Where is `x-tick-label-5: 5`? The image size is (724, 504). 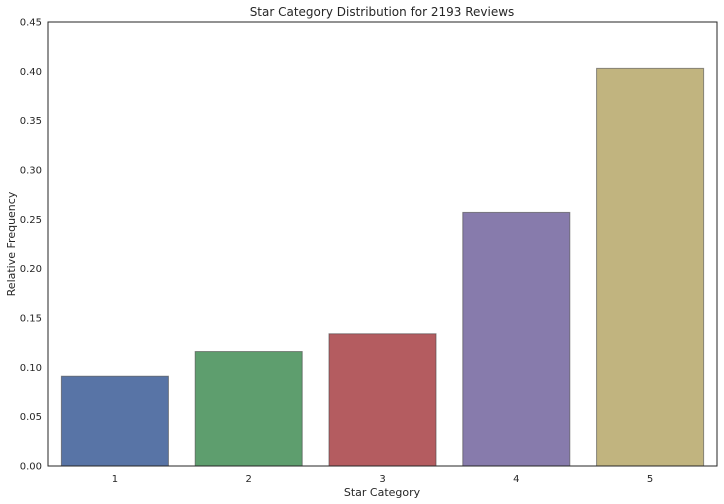
x-tick-label-5: 5 is located at coordinates (650, 479).